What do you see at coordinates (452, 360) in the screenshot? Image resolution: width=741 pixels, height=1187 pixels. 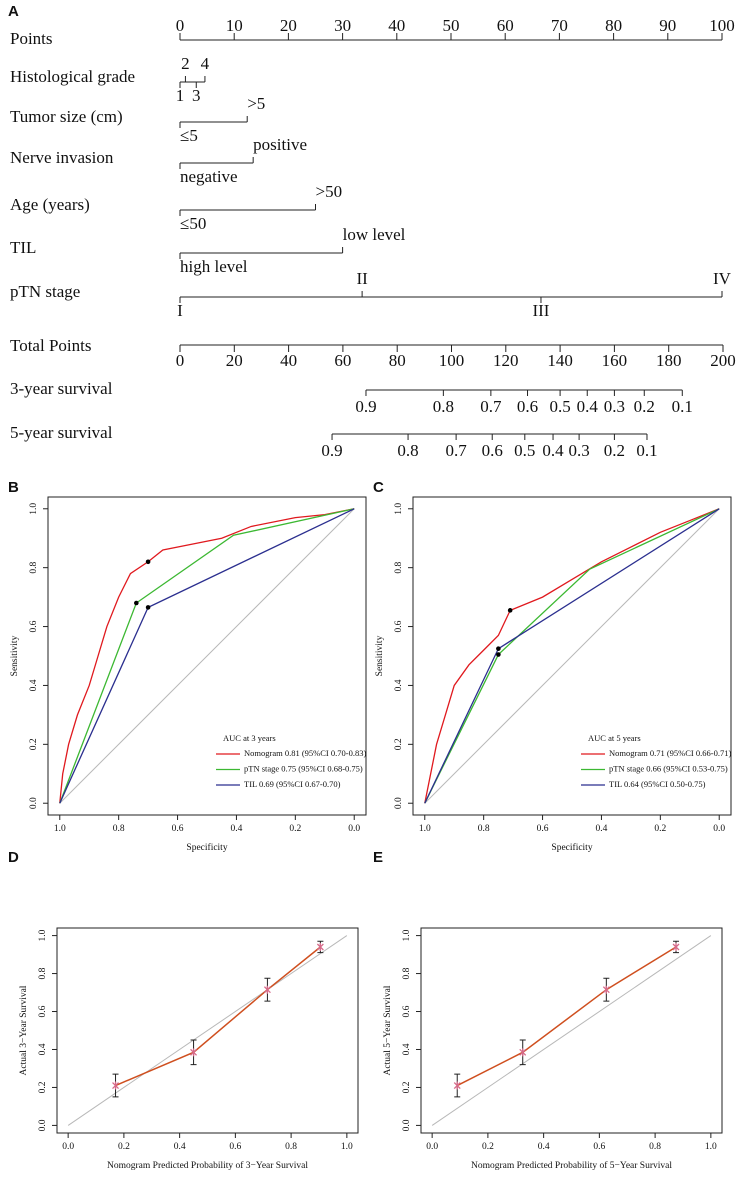 I see `tick-label: 100` at bounding box center [452, 360].